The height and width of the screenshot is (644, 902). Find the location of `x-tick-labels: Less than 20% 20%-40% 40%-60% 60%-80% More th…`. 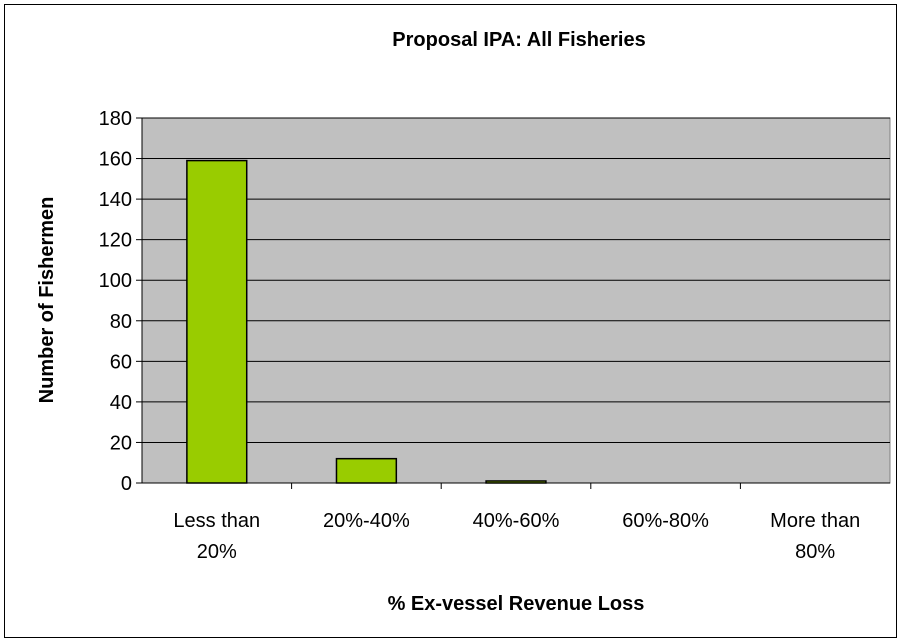

x-tick-labels: Less than 20% 20%-40% 40%-60% 60%-80% More th… is located at coordinates (516, 536).